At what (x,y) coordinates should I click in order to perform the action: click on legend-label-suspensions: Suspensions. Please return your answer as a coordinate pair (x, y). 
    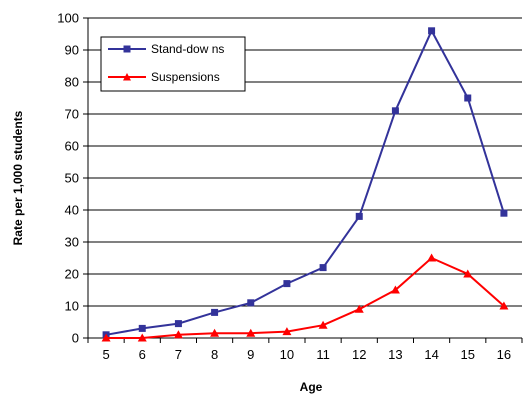
    Looking at the image, I should click on (185, 77).